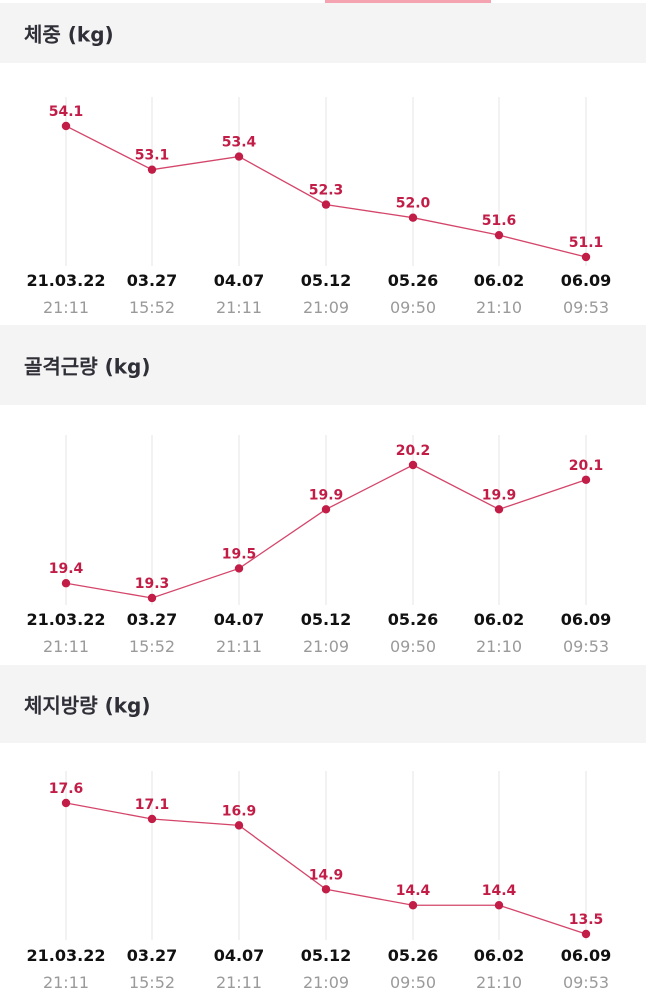  Describe the element at coordinates (152, 955) in the screenshot. I see `fat-x-date-label: 03.27` at that location.